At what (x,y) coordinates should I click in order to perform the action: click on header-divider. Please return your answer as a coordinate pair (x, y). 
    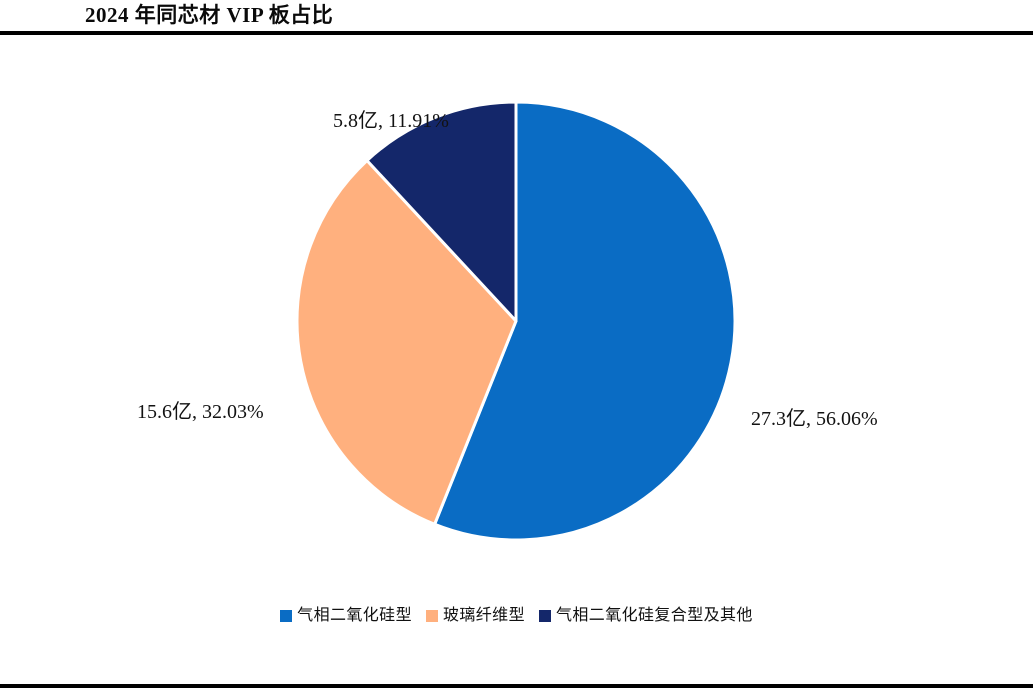
    Looking at the image, I should click on (516, 33).